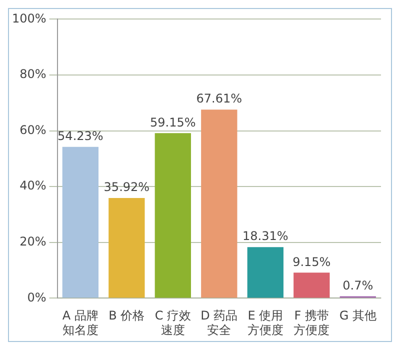  I want to click on data-label: 35.92%, so click(127, 187).